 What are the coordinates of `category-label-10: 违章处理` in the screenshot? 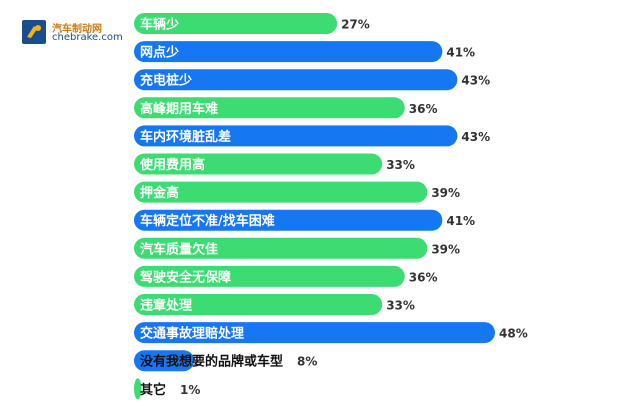 It's located at (166, 306).